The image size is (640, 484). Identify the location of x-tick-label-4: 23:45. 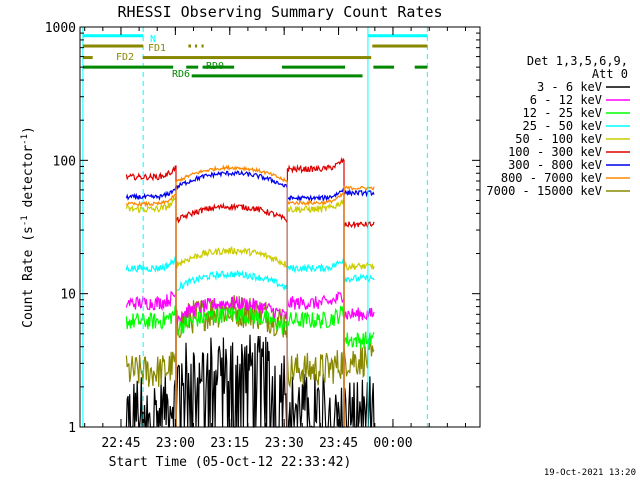
(338, 443).